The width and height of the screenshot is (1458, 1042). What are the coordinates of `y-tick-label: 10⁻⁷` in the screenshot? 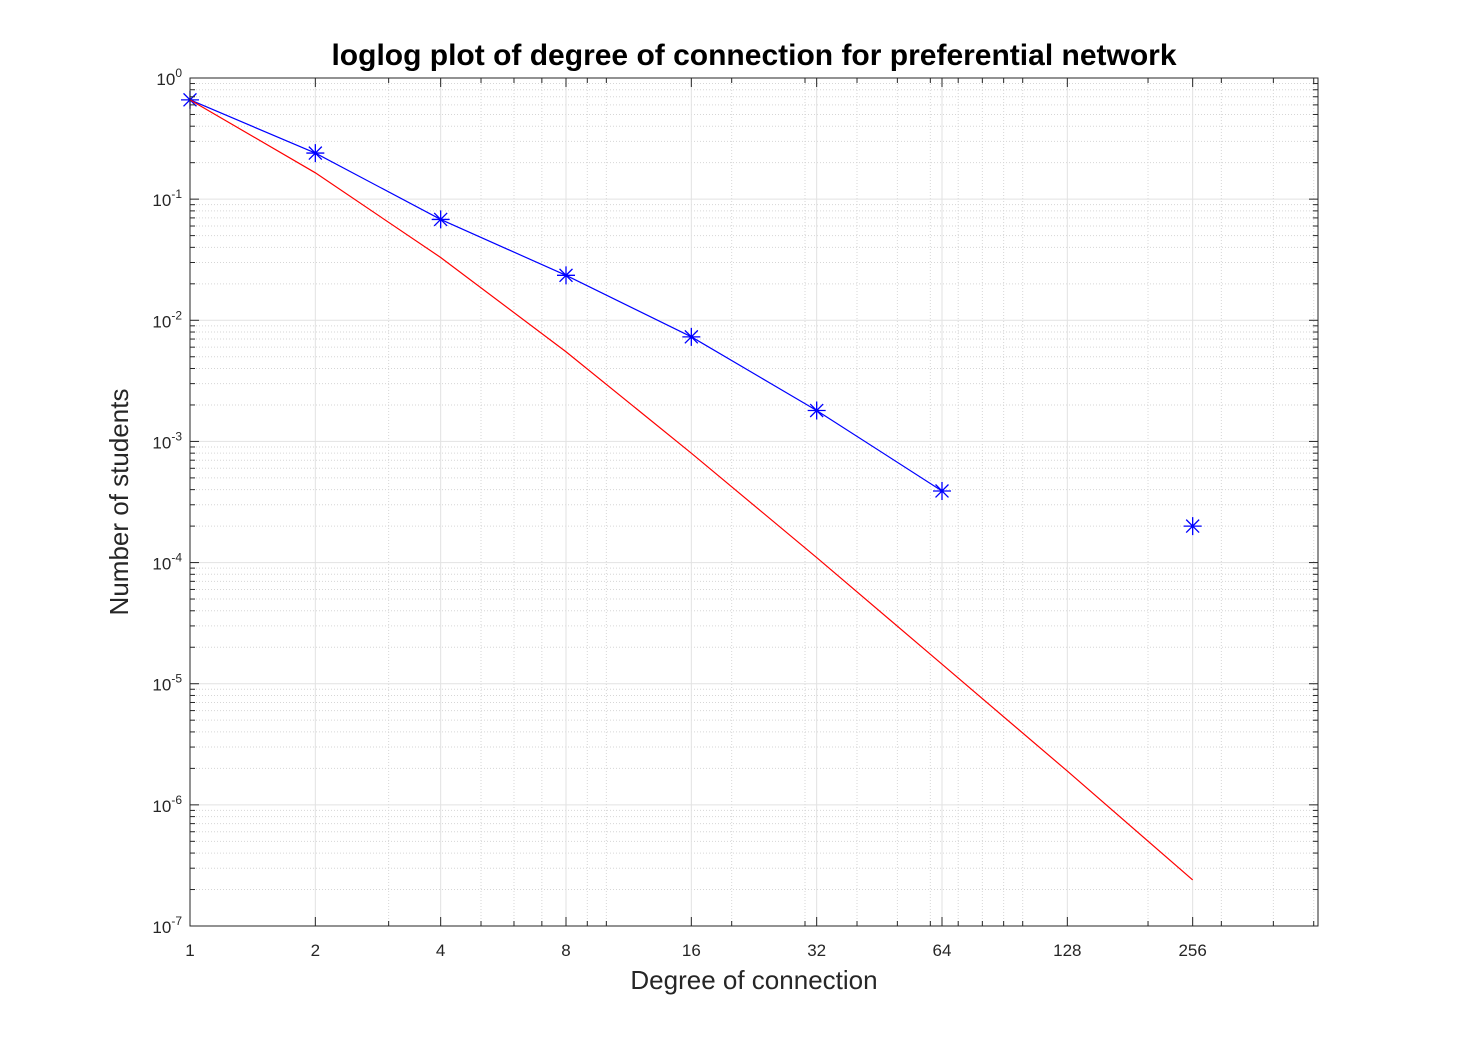 It's located at (167, 925).